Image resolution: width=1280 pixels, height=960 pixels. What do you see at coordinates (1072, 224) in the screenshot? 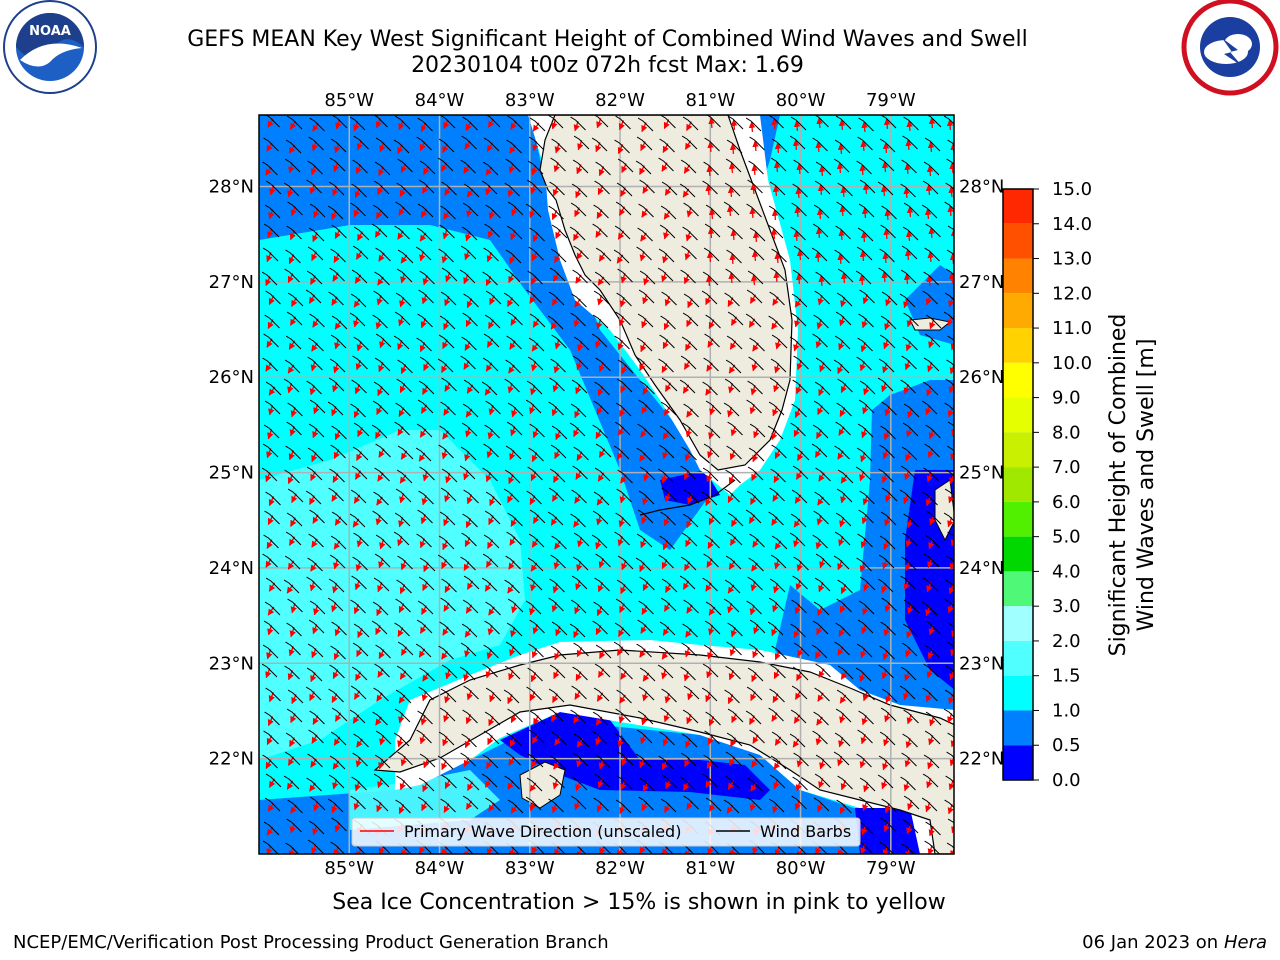
I see `colorbar-tick-label: 14.0` at bounding box center [1072, 224].